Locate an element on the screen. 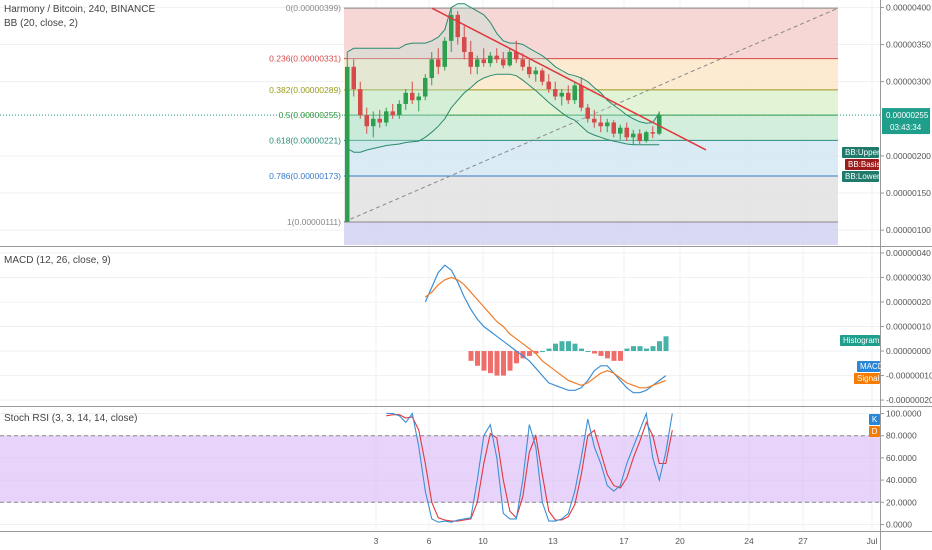  y-tick-label: 0.00000020 is located at coordinates (908, 302).